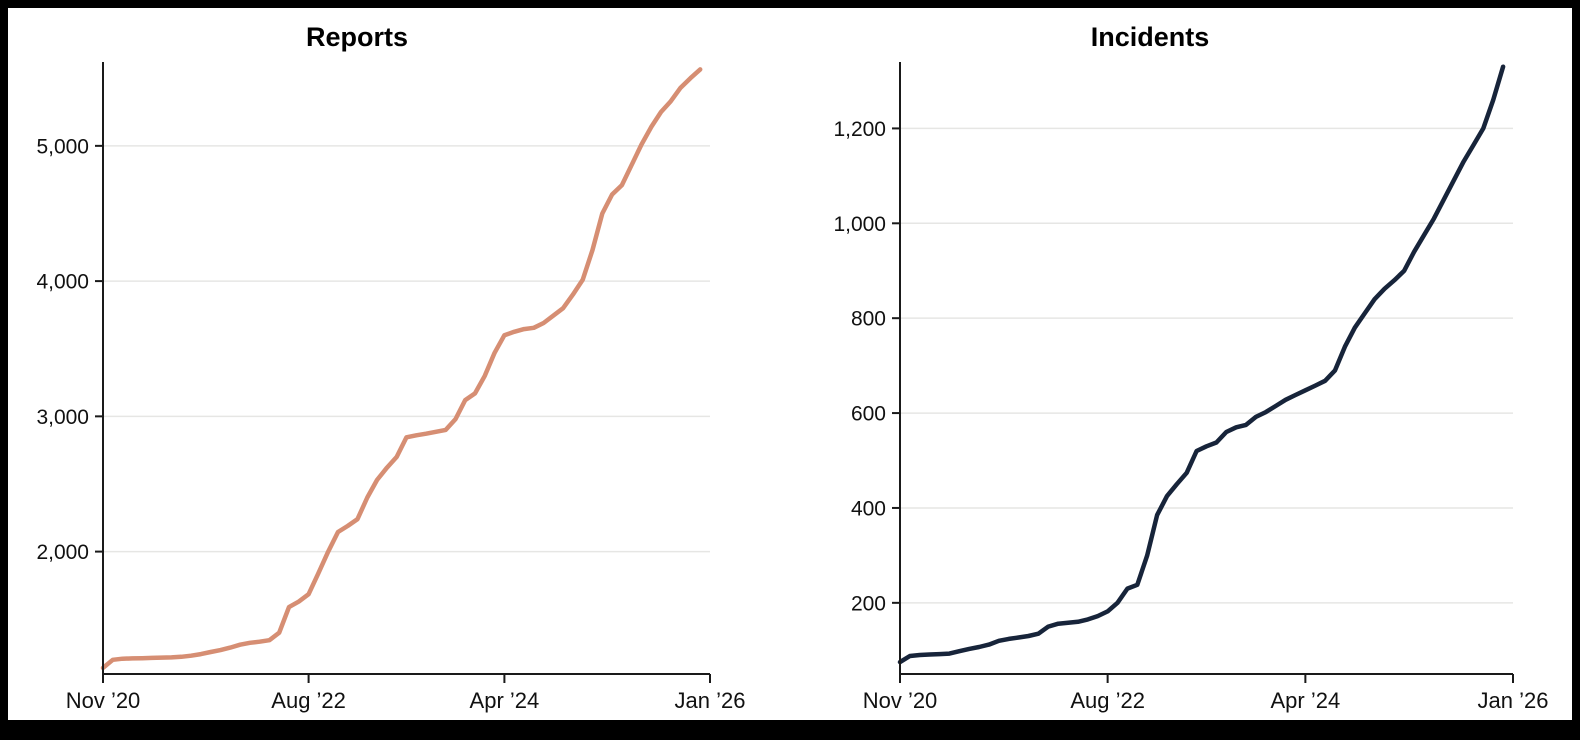 The image size is (1580, 740). What do you see at coordinates (1150, 37) in the screenshot?
I see `incidents-chart-title: Incidents` at bounding box center [1150, 37].